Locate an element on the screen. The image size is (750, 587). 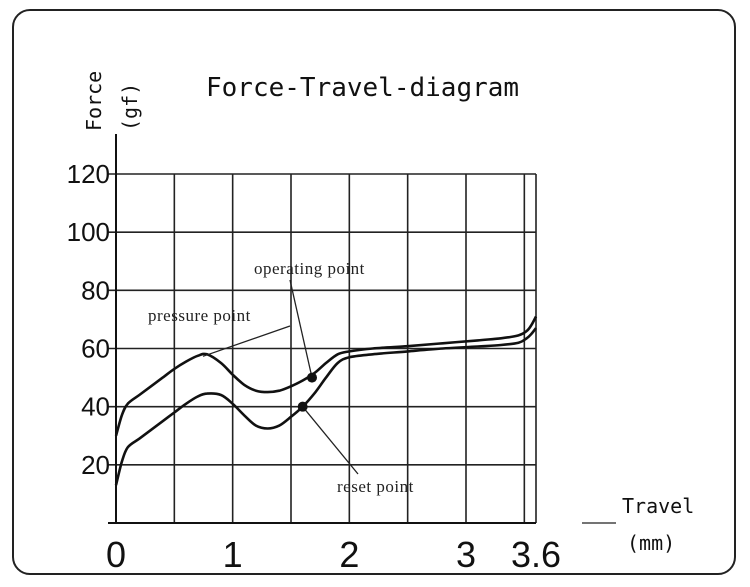
x-tick-label: 2 is located at coordinates (349, 554).